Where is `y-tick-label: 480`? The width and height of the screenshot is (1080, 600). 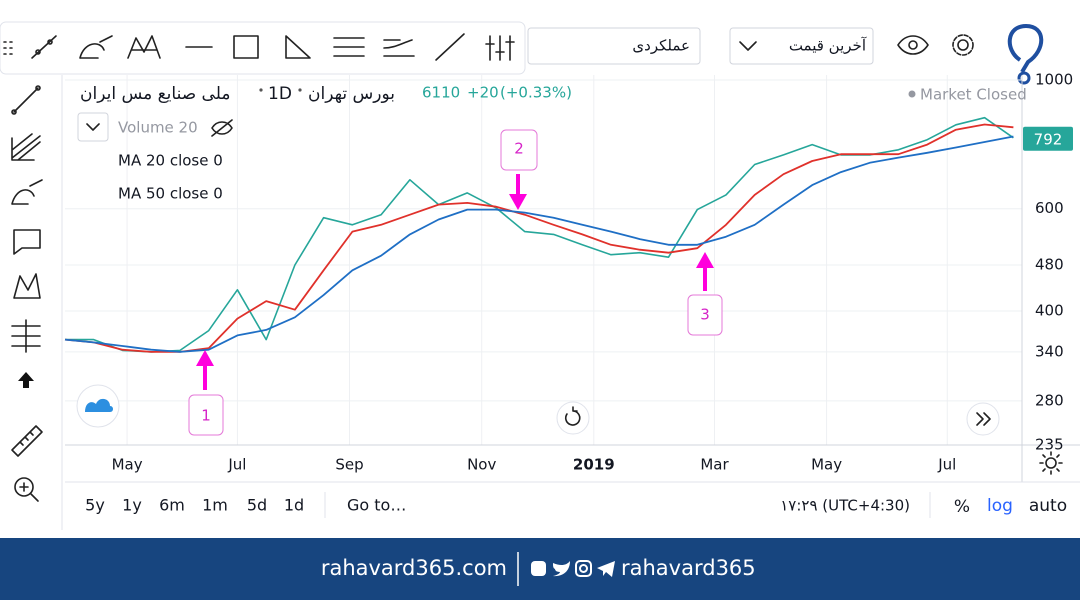 y-tick-label: 480 is located at coordinates (1049, 264).